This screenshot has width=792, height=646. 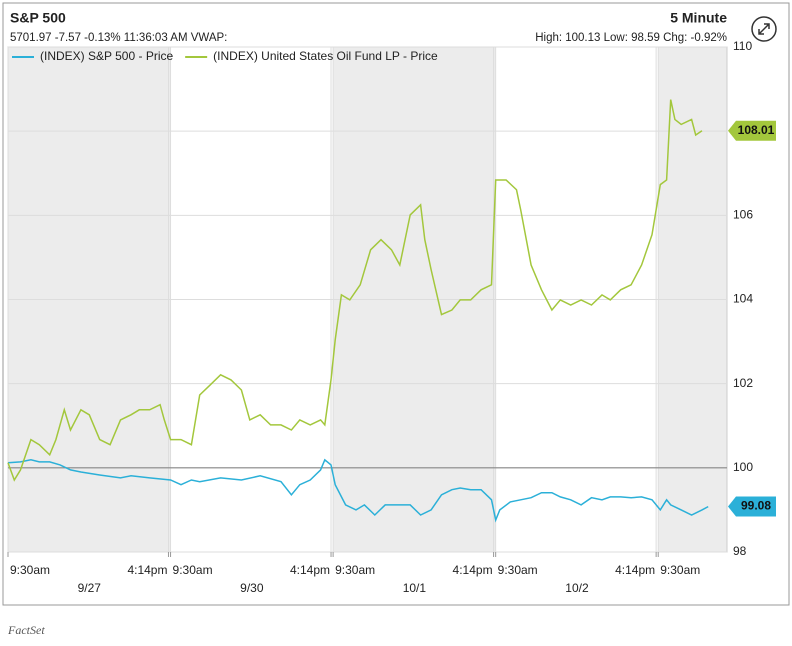 What do you see at coordinates (118, 38) in the screenshot?
I see `chart-subtitle: 5701.97 -7.57 -0.13% 11:36:03 AM VWAP:` at bounding box center [118, 38].